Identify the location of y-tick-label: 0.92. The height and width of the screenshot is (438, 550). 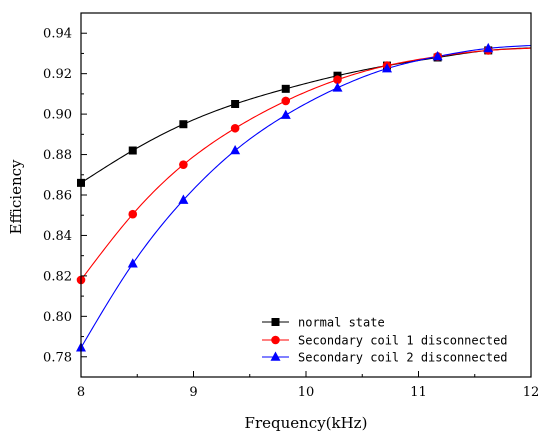
(57, 74).